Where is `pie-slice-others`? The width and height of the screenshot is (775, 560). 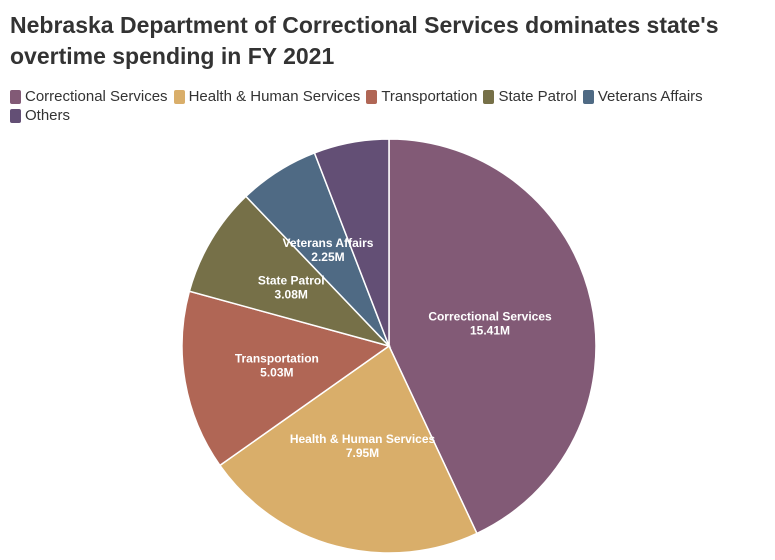 pie-slice-others is located at coordinates (351, 242).